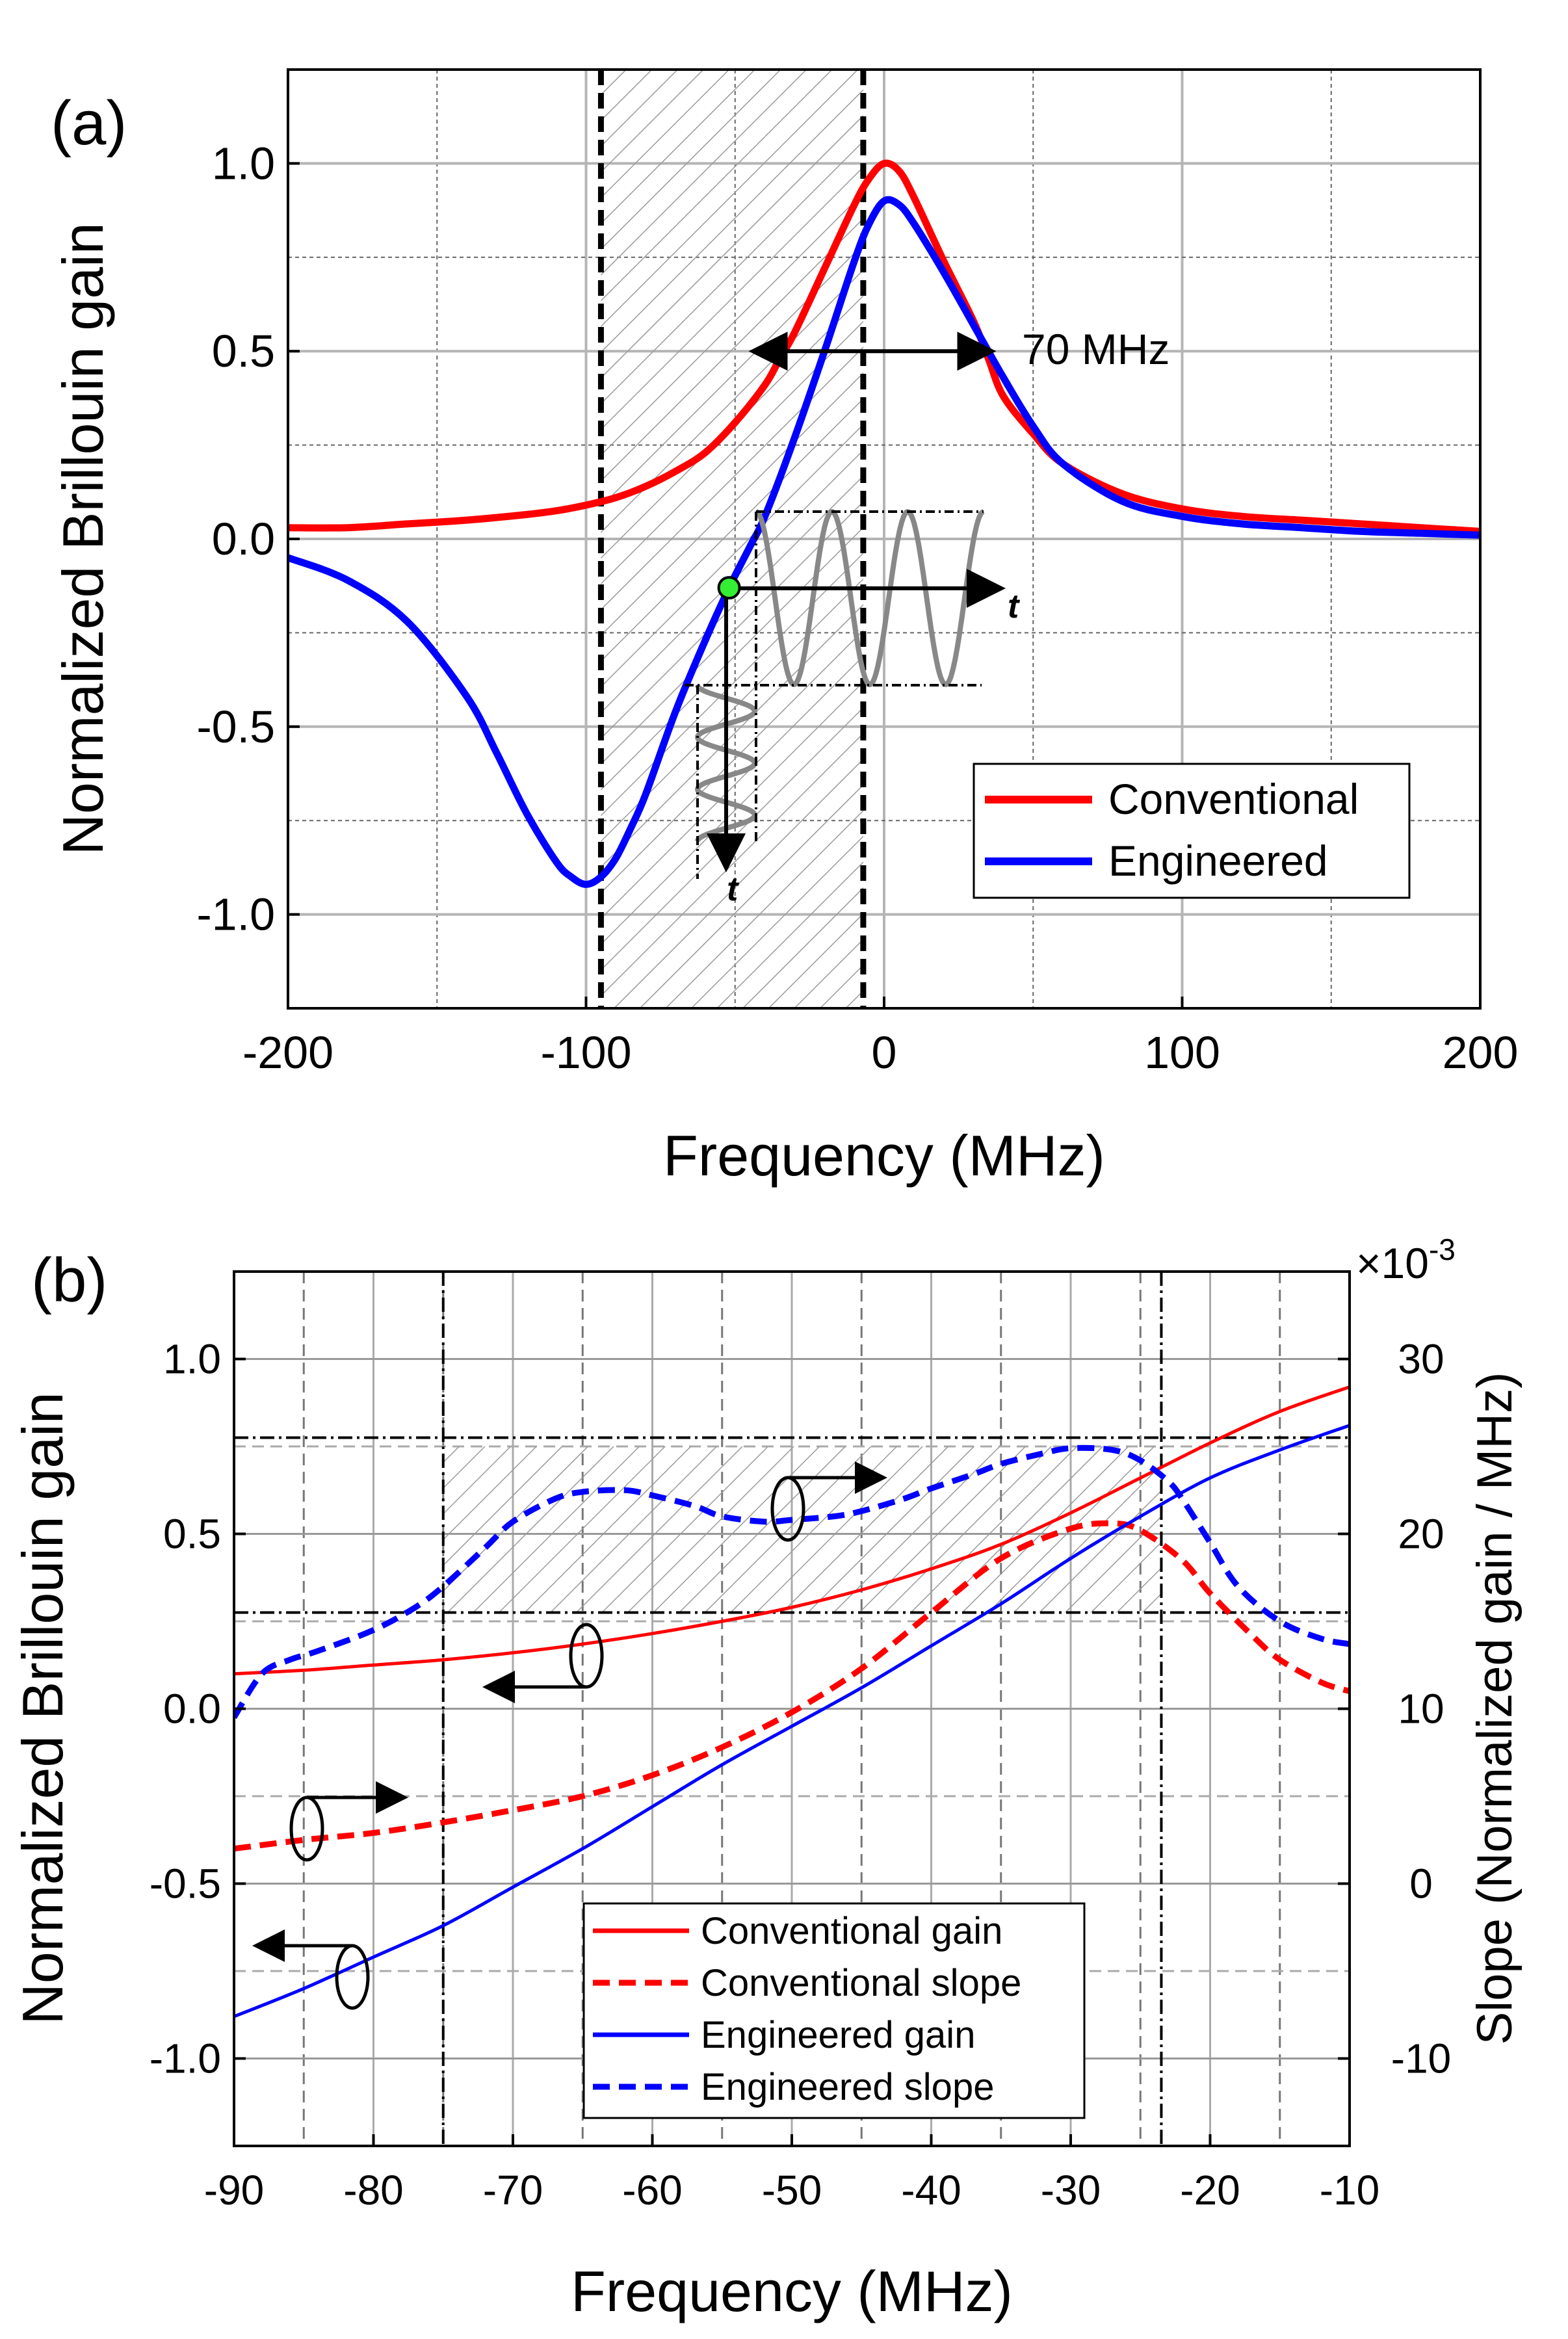 The image size is (1568, 2339). What do you see at coordinates (1014, 606) in the screenshot?
I see `time-label-horizontal: t` at bounding box center [1014, 606].